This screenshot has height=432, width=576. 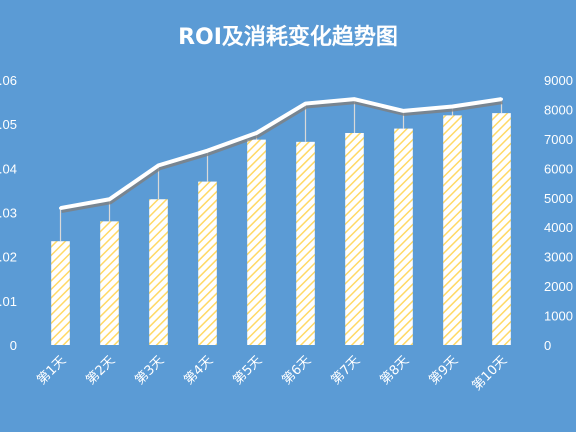 What do you see at coordinates (13, 345) in the screenshot?
I see `y-left-tick-label: 0` at bounding box center [13, 345].